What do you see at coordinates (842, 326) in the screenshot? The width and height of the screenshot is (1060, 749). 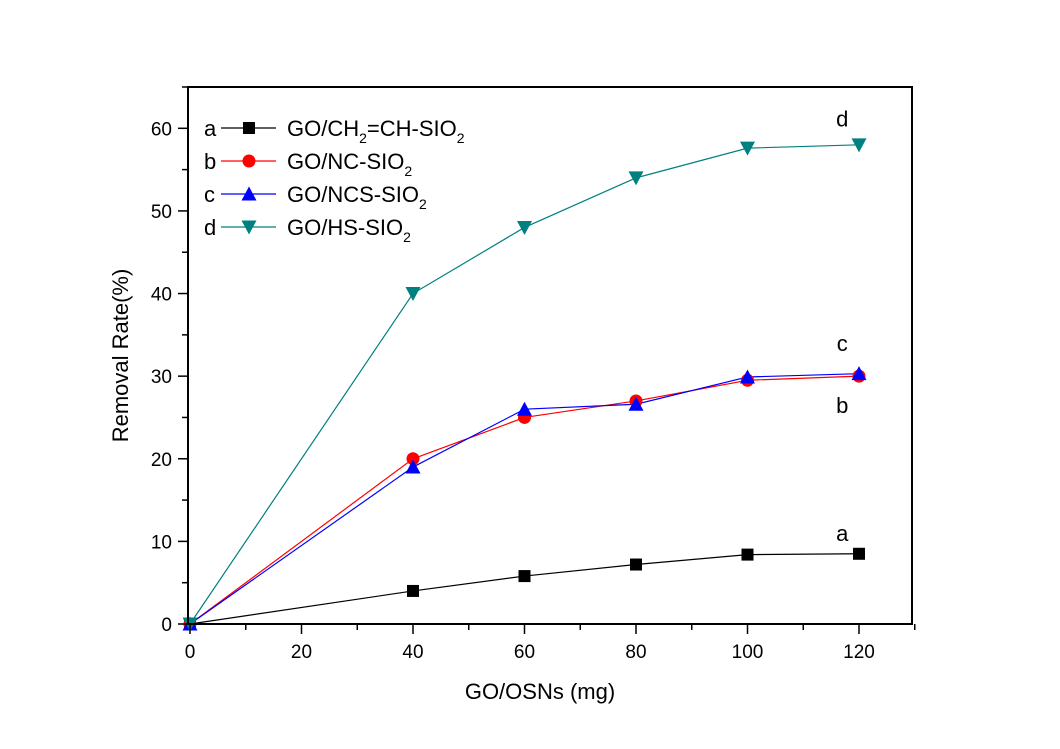 I see `annotations: a b c d` at bounding box center [842, 326].